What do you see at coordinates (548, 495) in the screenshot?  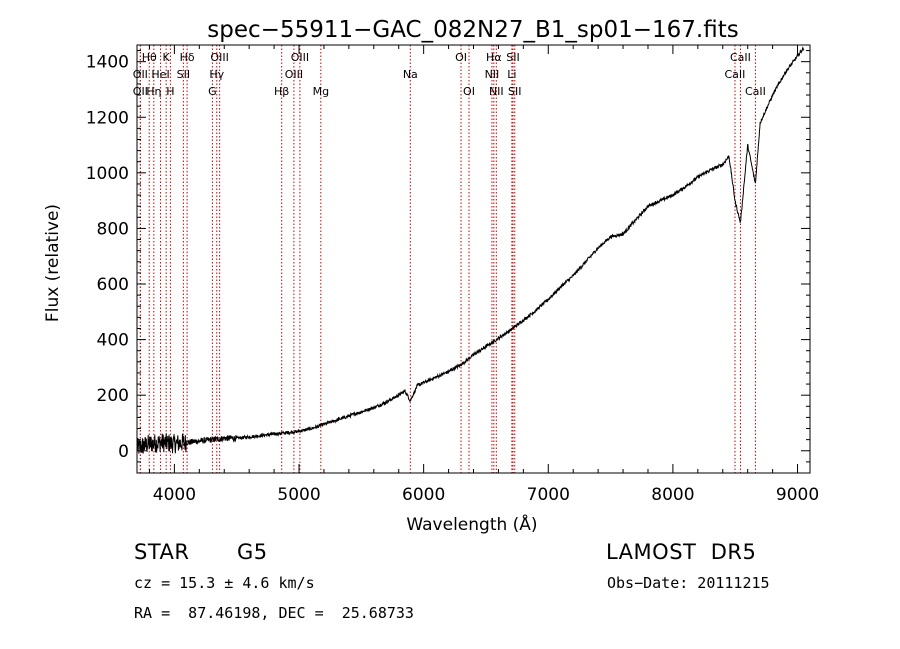 I see `x-tick-label: 7000` at bounding box center [548, 495].